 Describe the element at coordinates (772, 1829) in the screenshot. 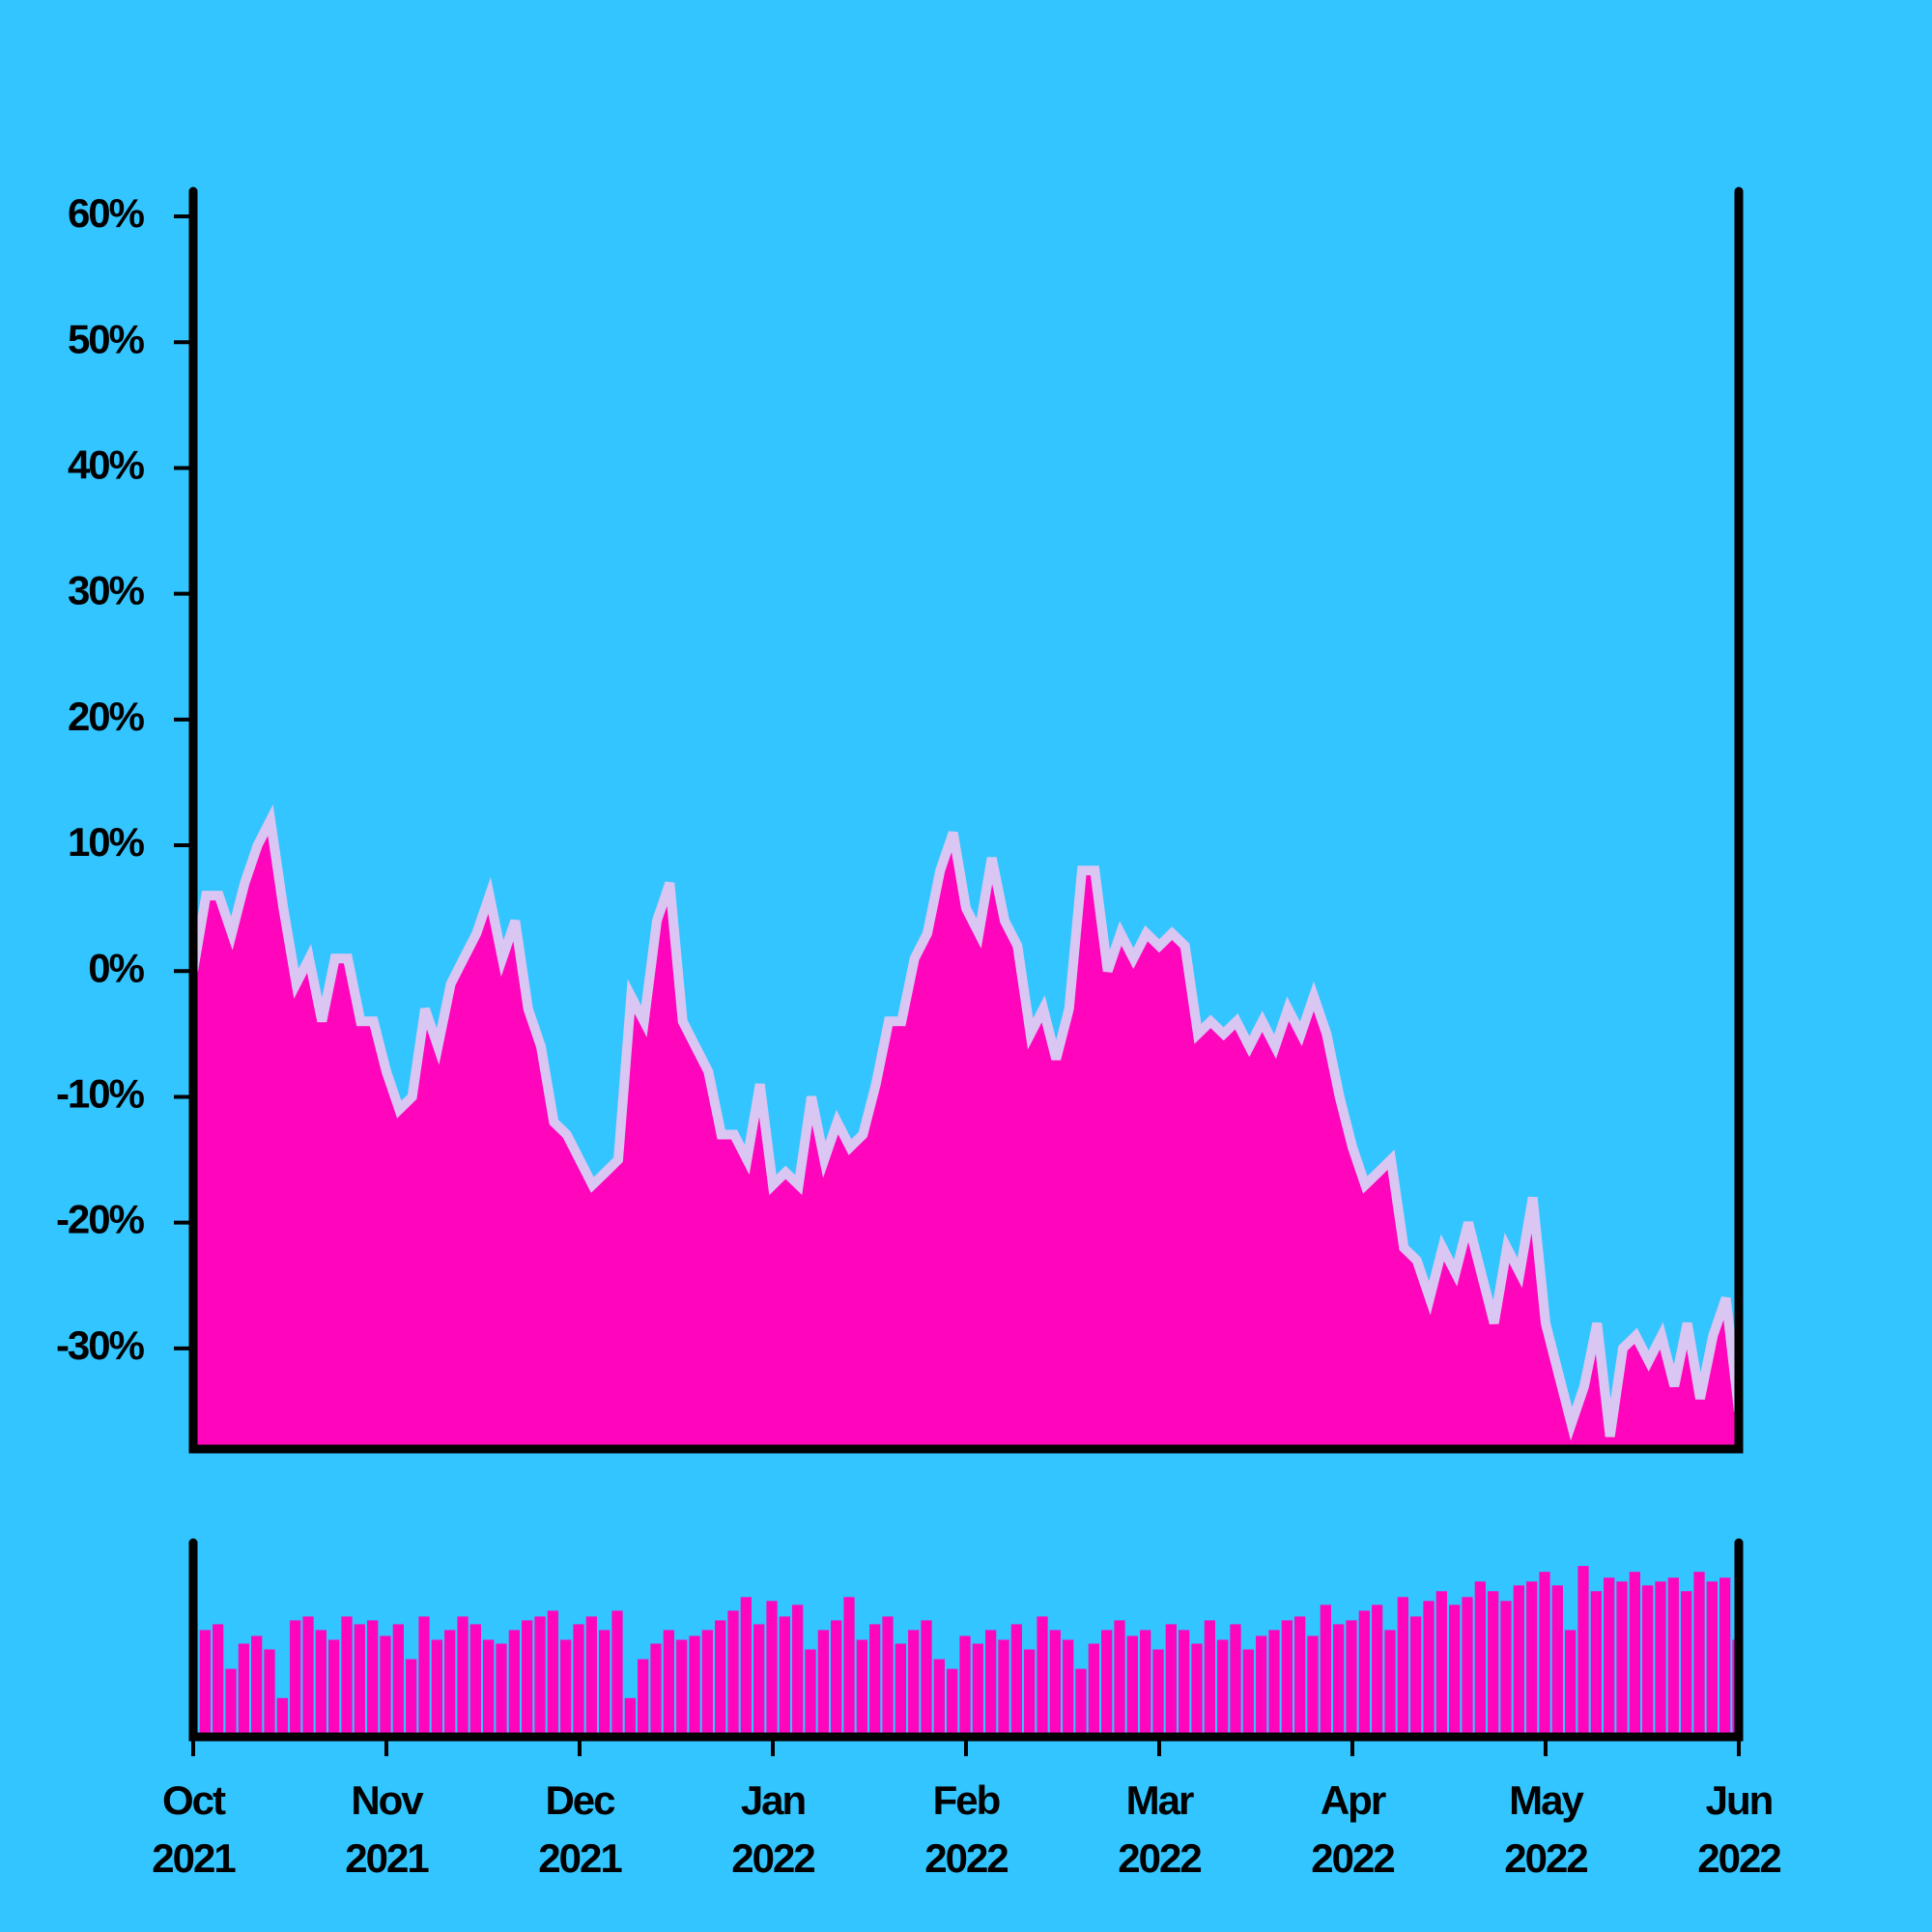

I see `x-tick-label: Jan 2022` at that location.